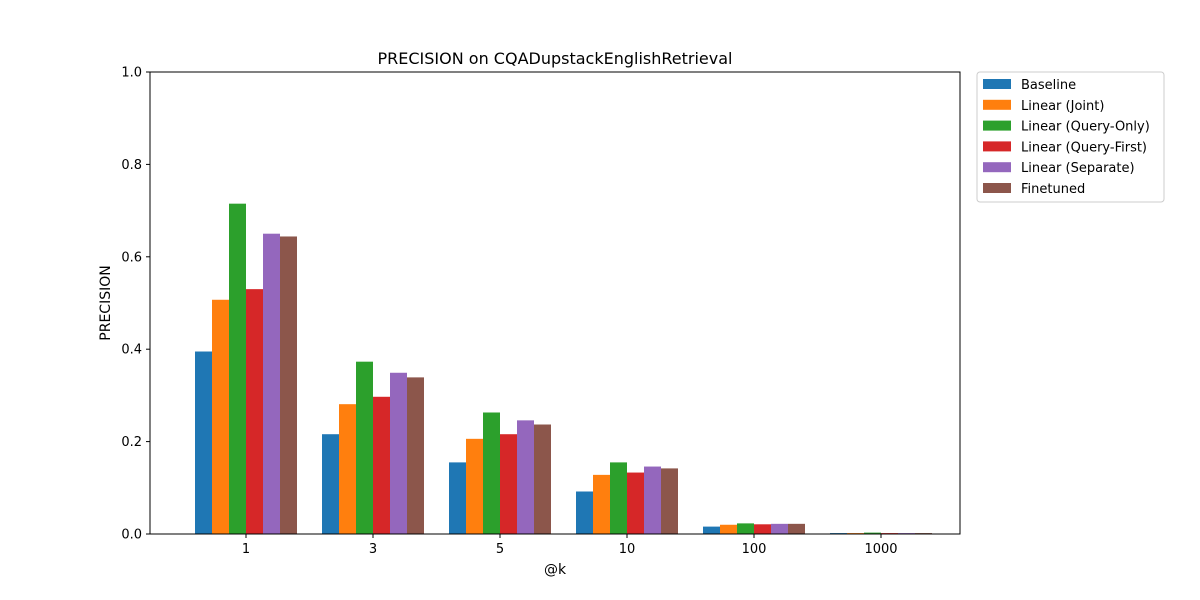 Image resolution: width=1200 pixels, height=600 pixels. What do you see at coordinates (1085, 127) in the screenshot?
I see `legend-label: Linear (Query-Only)` at bounding box center [1085, 127].